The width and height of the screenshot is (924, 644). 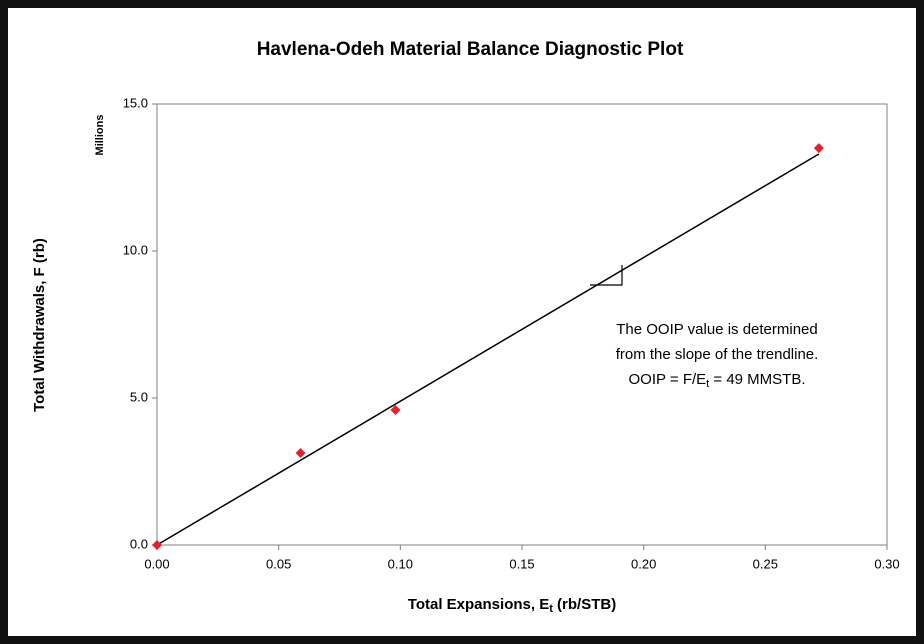 I want to click on x-tick-label: 0.30, so click(x=886, y=563).